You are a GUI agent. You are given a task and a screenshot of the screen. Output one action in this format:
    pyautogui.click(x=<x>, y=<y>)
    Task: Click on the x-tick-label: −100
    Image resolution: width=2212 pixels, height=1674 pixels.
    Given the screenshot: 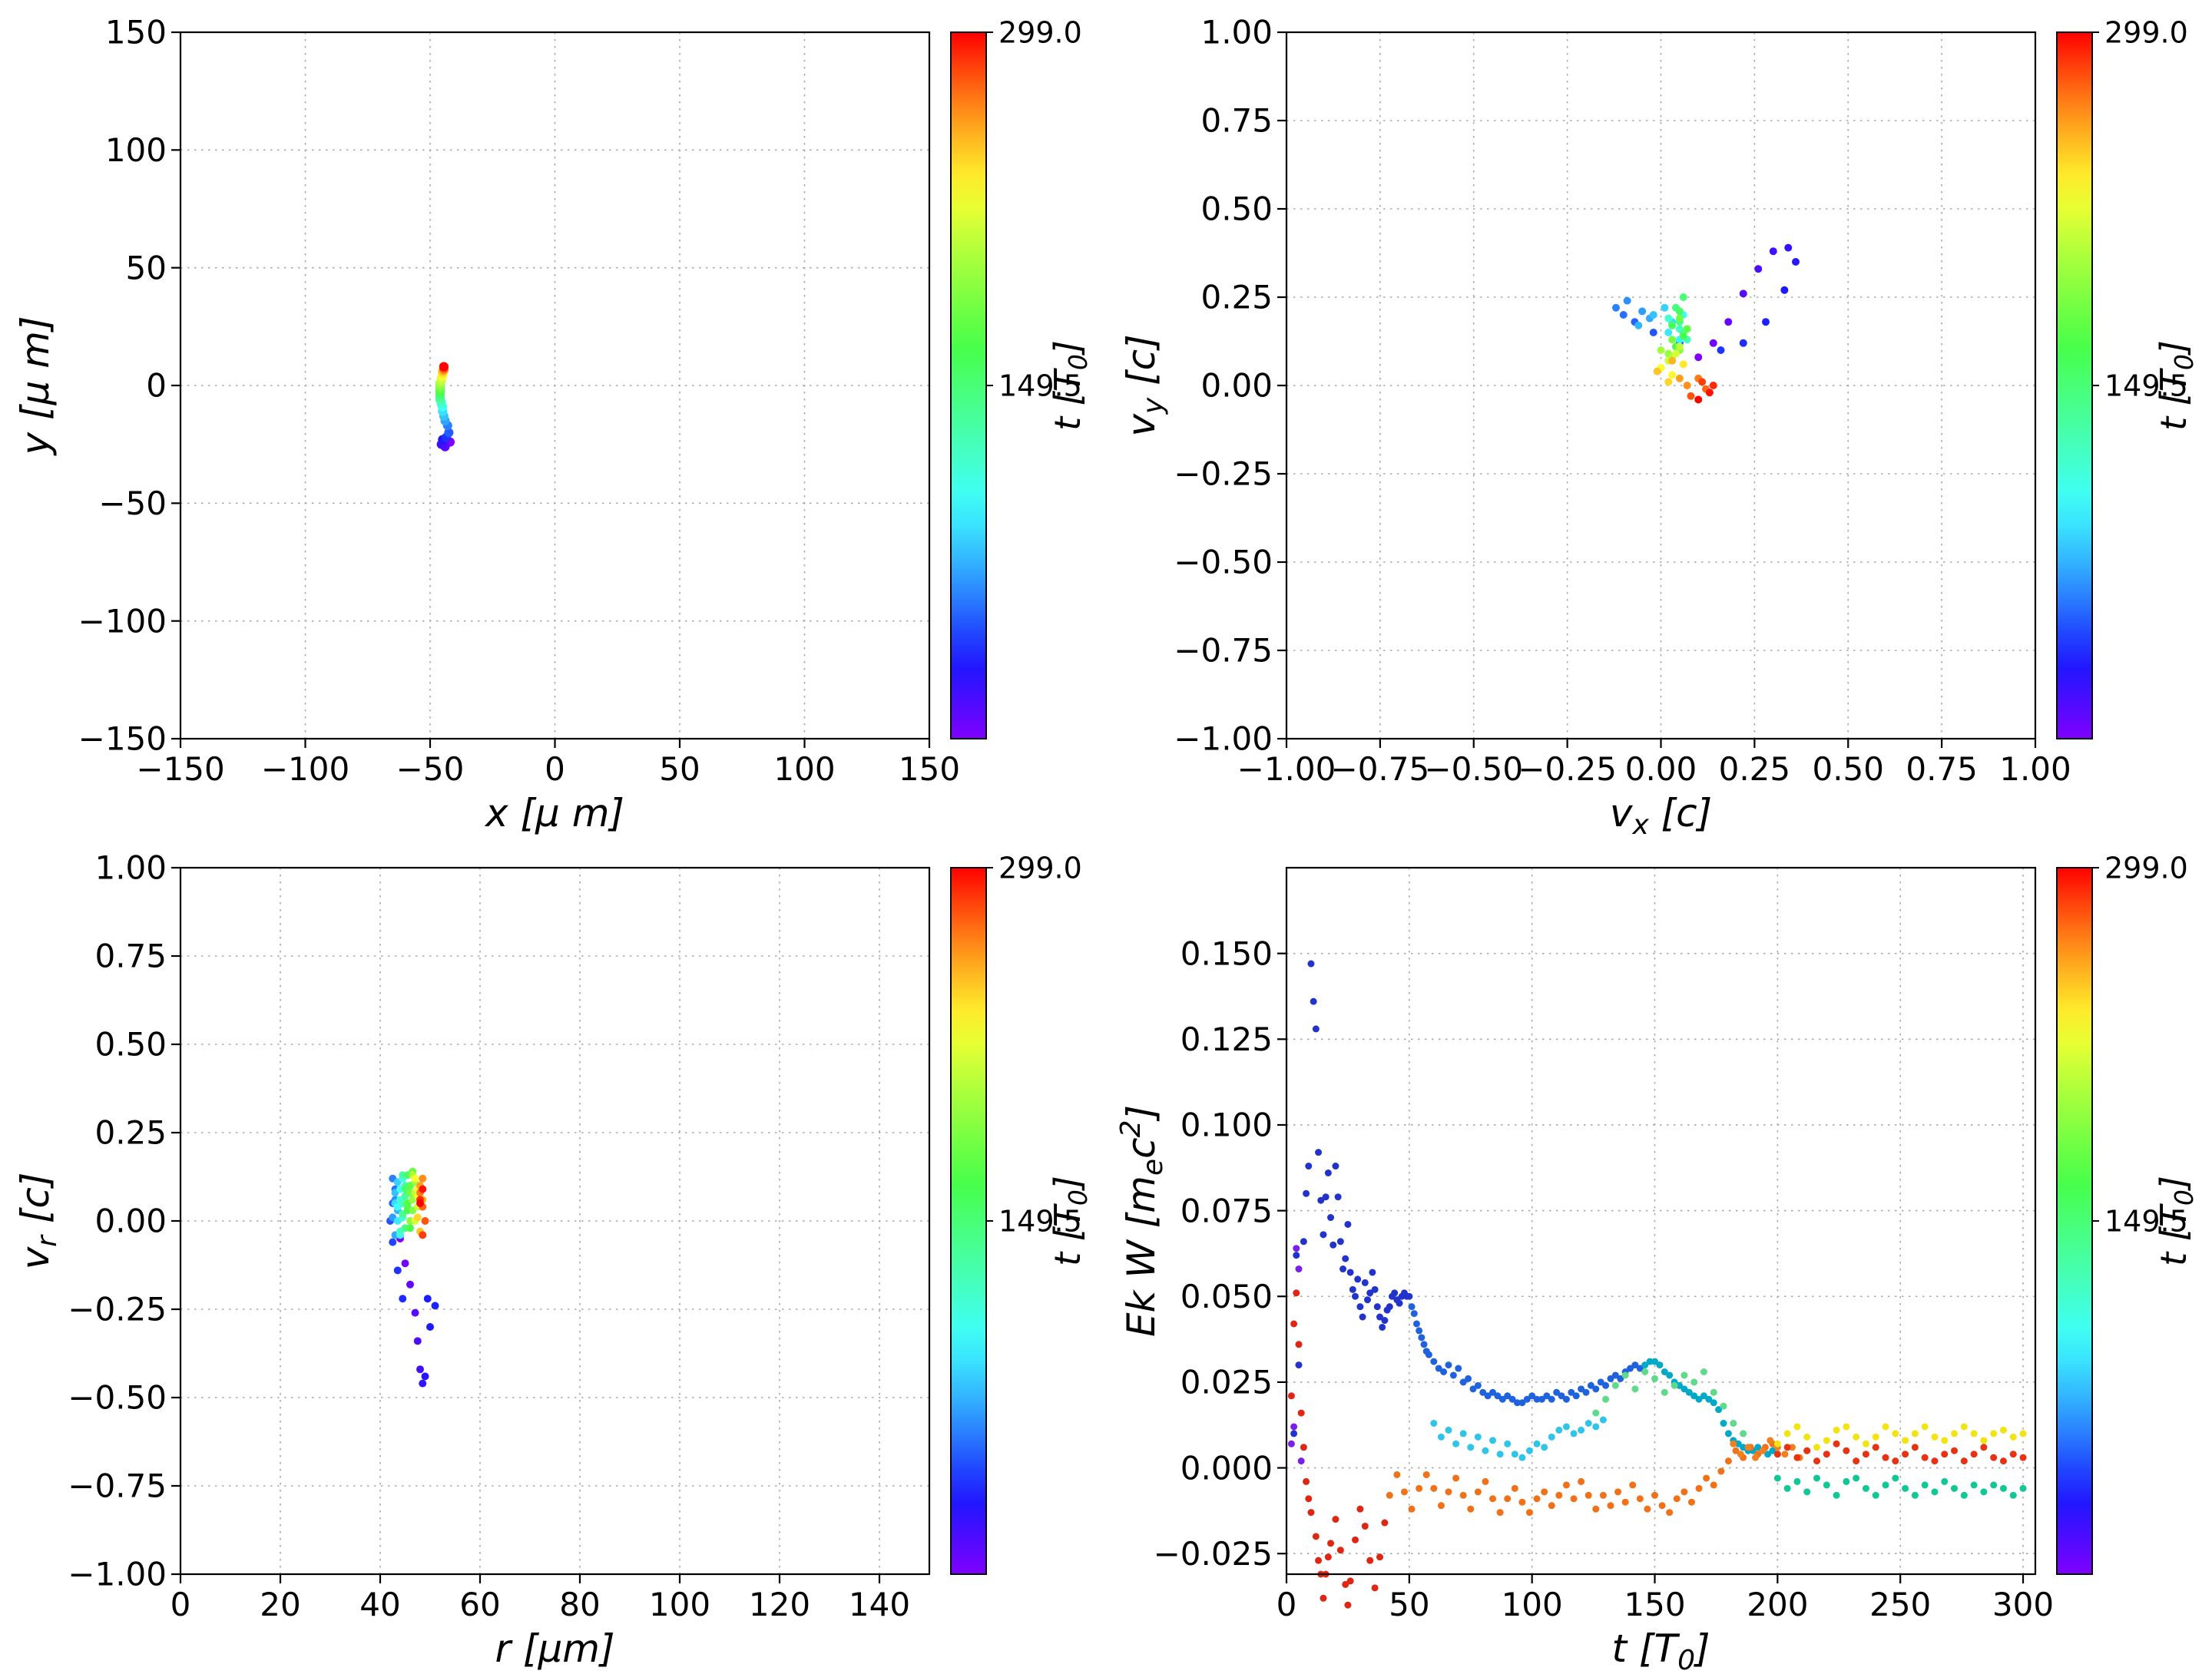 What is the action you would take?
    pyautogui.click(x=305, y=769)
    